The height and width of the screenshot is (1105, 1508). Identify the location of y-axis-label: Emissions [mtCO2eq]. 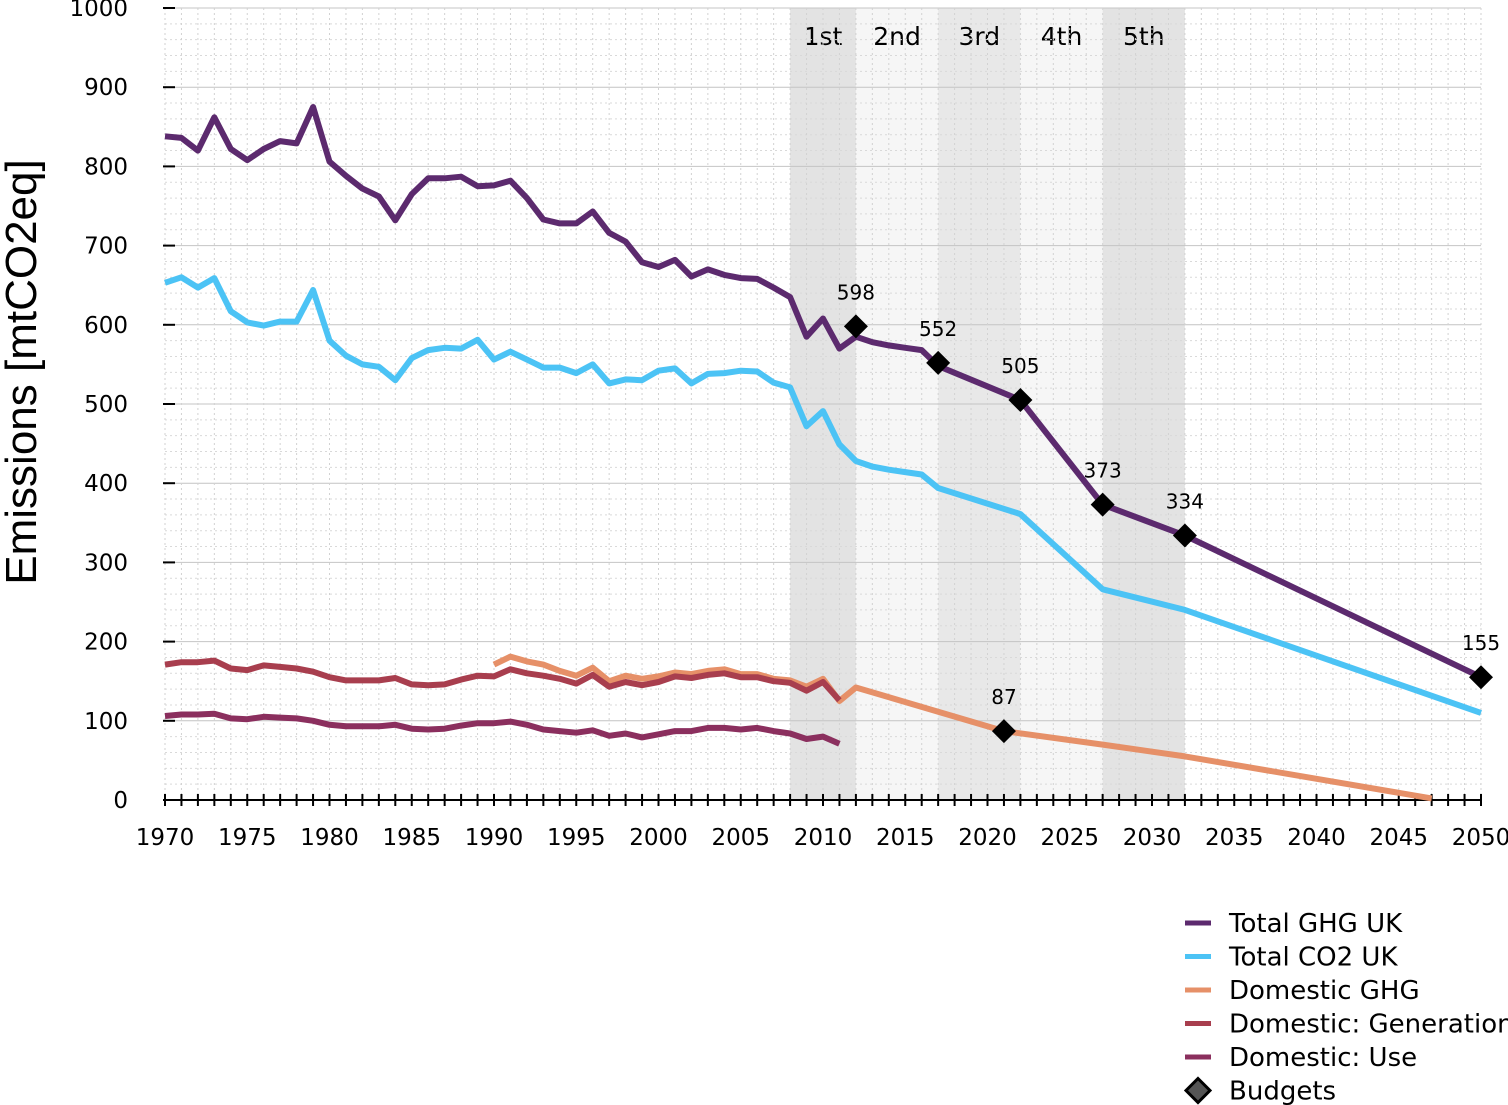
(23, 371).